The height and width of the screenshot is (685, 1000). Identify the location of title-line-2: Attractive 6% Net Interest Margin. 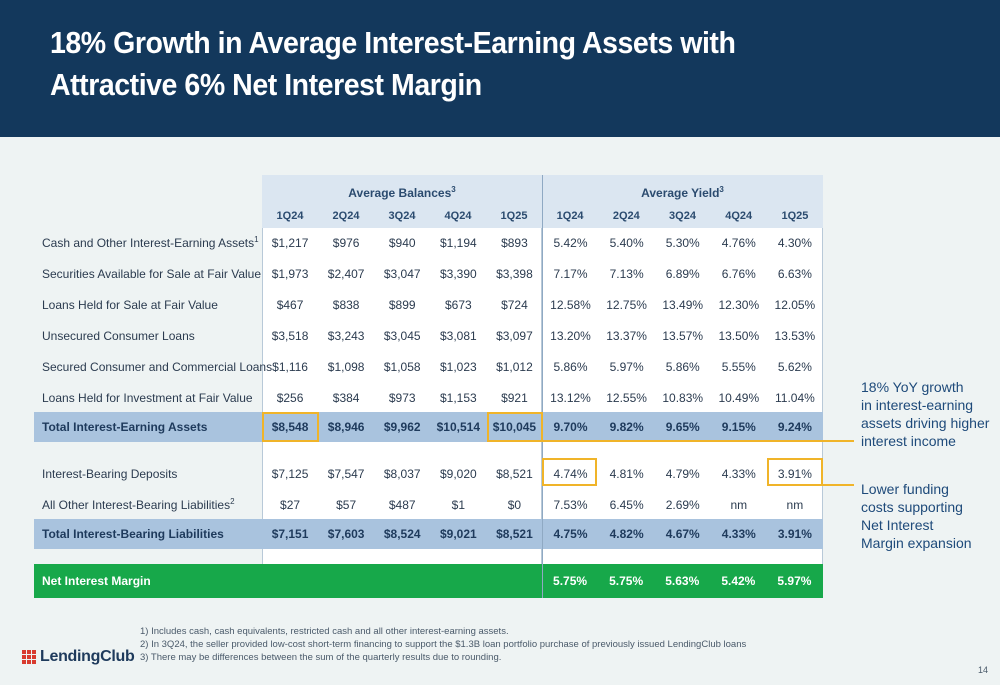
(266, 84).